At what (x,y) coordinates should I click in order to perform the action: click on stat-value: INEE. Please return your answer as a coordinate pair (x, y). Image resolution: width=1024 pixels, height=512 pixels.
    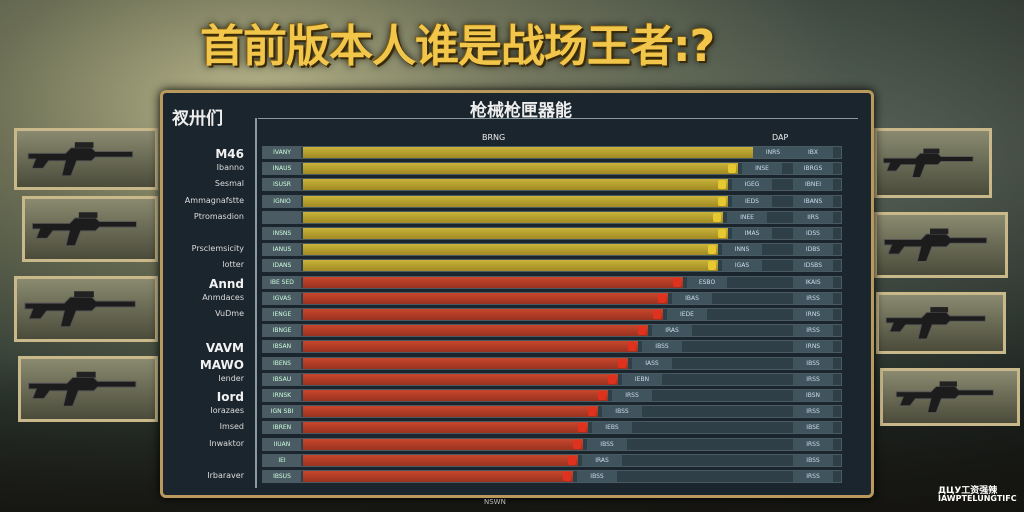
    Looking at the image, I should click on (747, 217).